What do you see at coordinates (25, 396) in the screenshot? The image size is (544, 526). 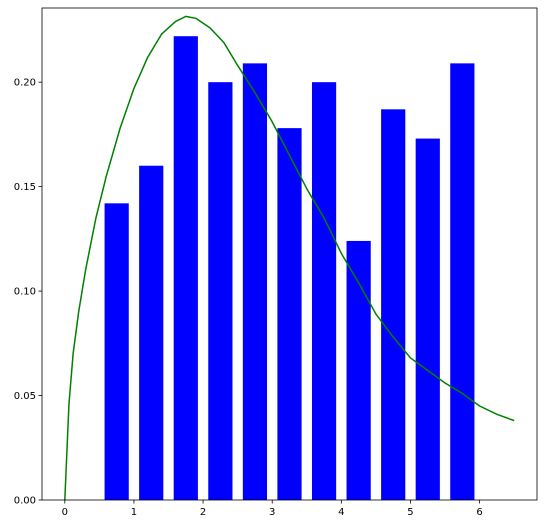 I see `y-tick-label: 0.05` at bounding box center [25, 396].